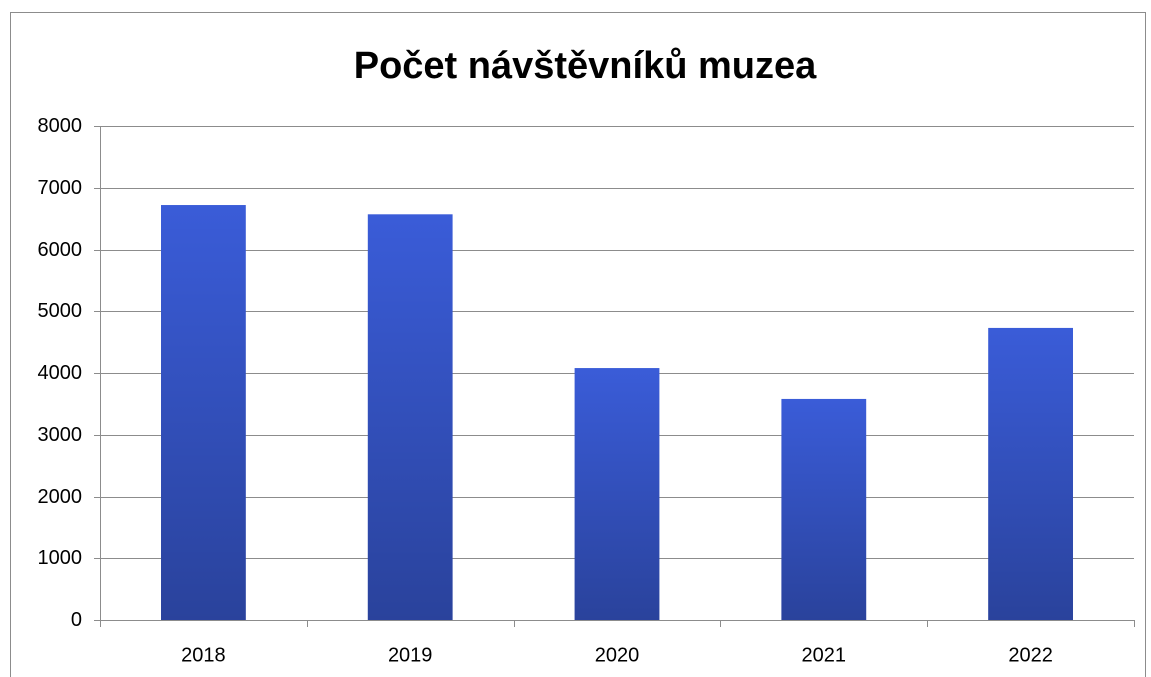  I want to click on x-tick-label: 2022, so click(1030, 655).